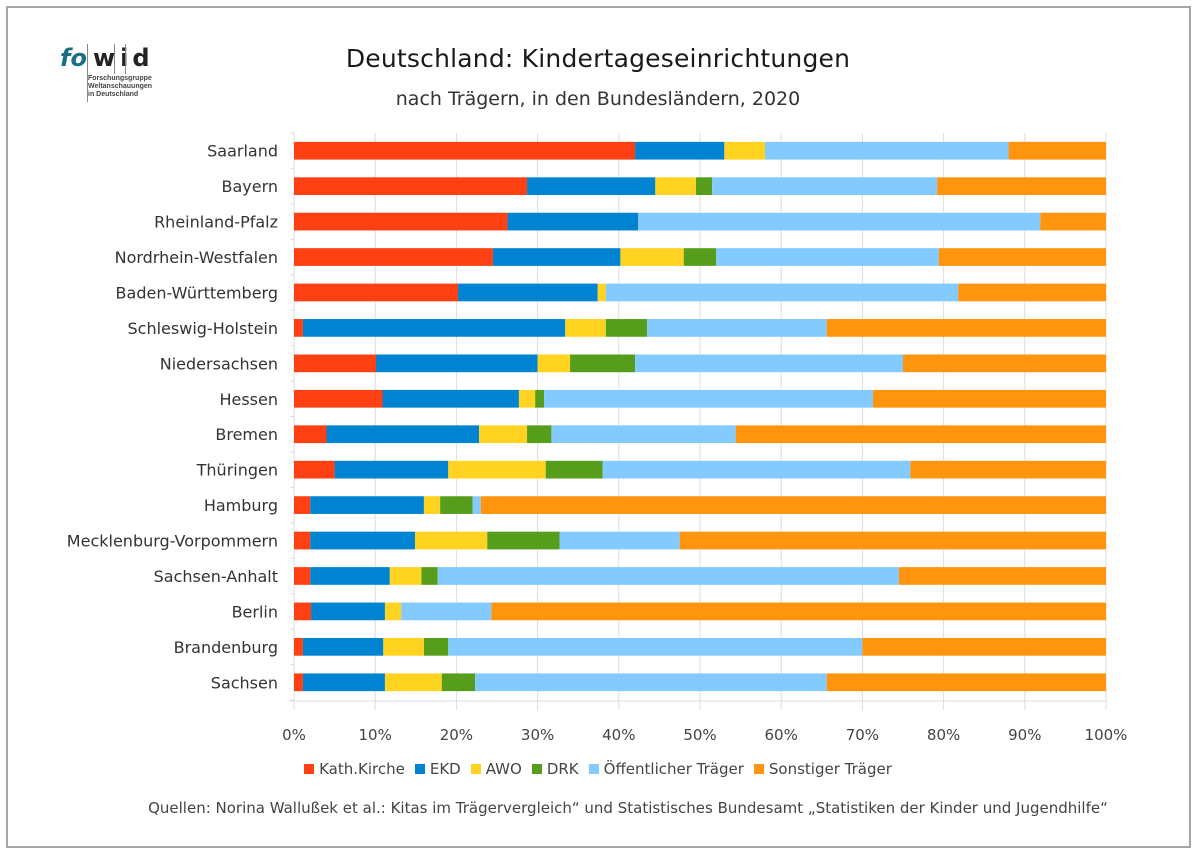 This screenshot has width=1200, height=857. I want to click on category-label: Saarland, so click(242, 151).